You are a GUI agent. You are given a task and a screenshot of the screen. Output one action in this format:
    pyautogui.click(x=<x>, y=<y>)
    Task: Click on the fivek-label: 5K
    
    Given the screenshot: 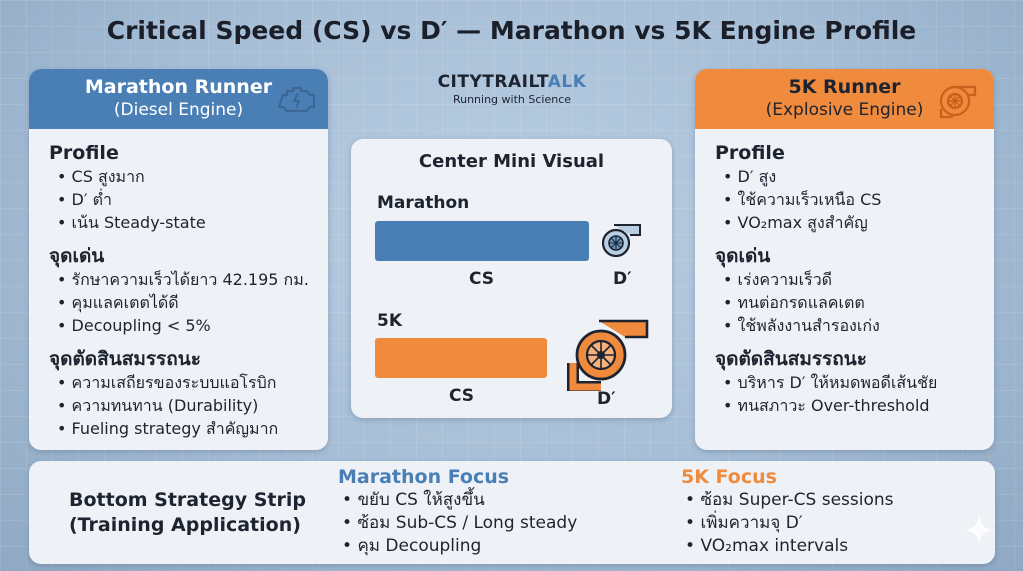 What is the action you would take?
    pyautogui.click(x=390, y=321)
    